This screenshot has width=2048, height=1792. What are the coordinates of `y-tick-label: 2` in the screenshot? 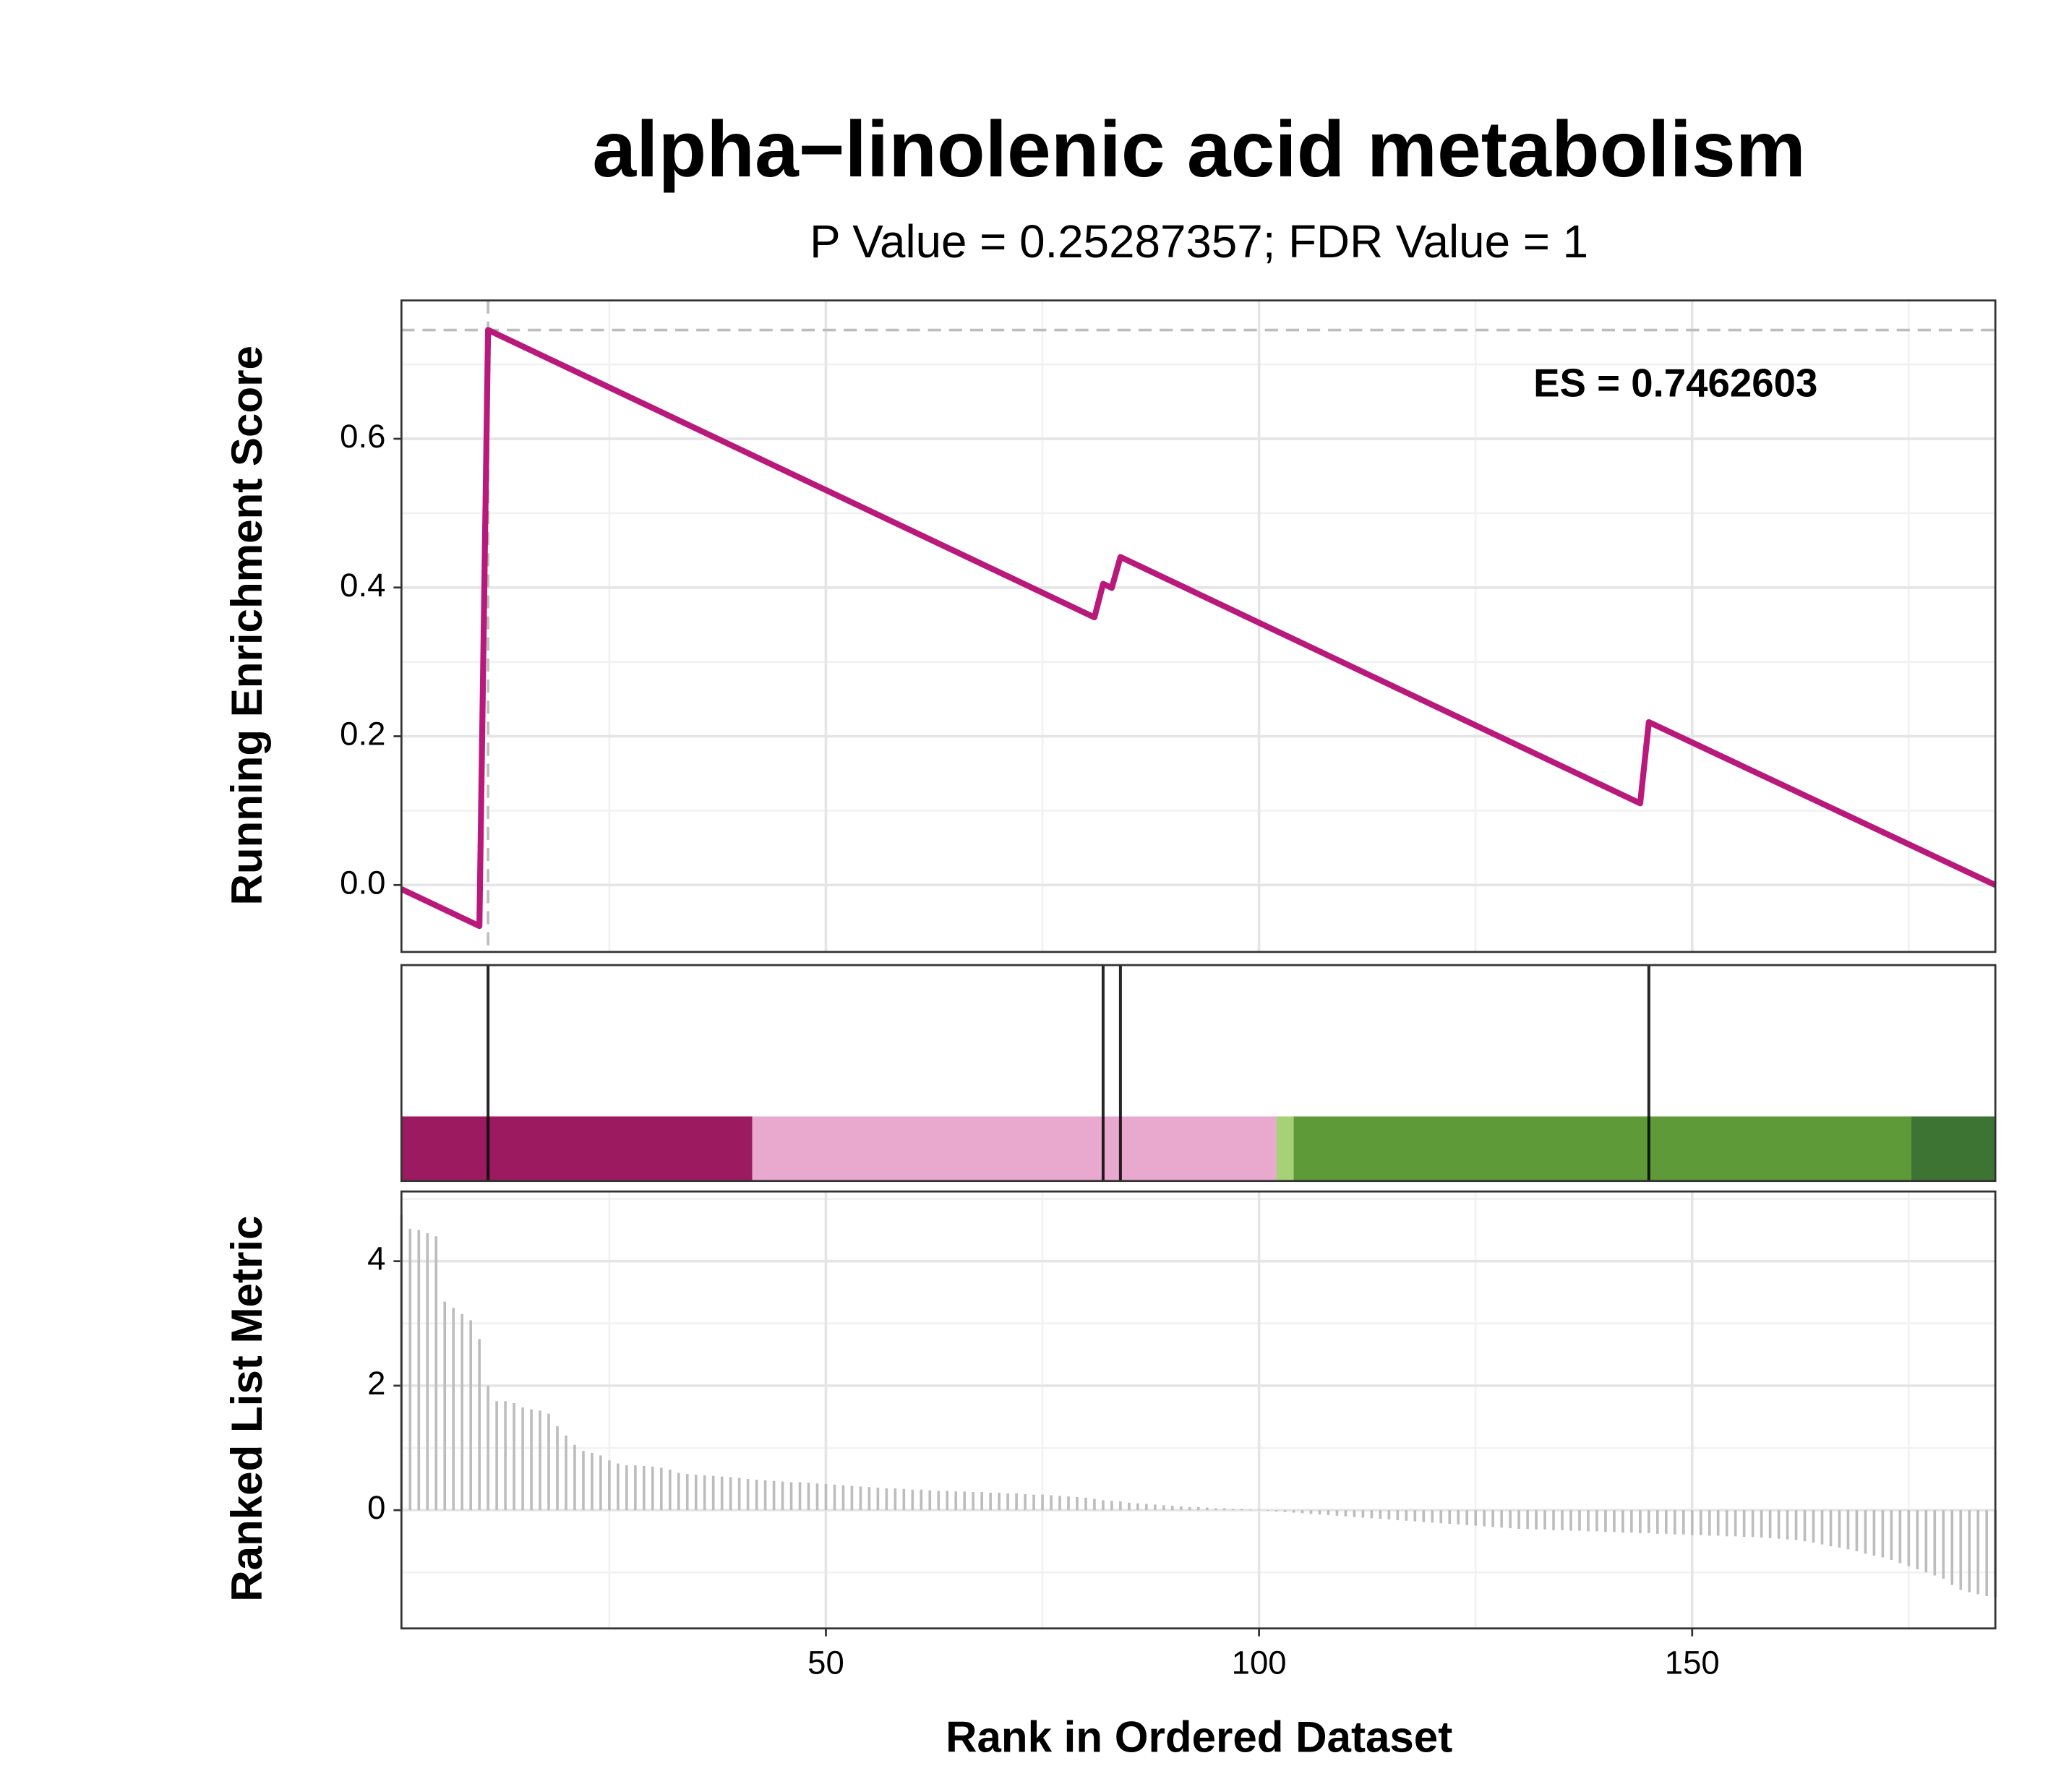 It's located at (376, 1384).